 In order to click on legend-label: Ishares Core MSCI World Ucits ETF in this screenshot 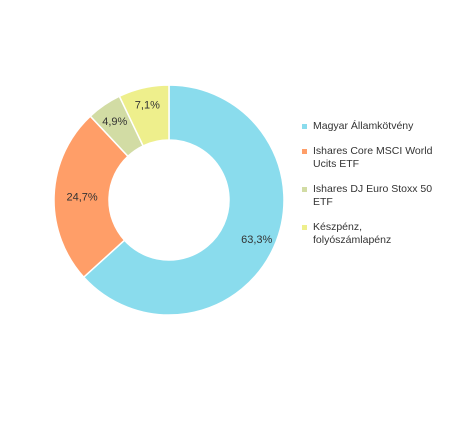, I will do `click(373, 157)`.